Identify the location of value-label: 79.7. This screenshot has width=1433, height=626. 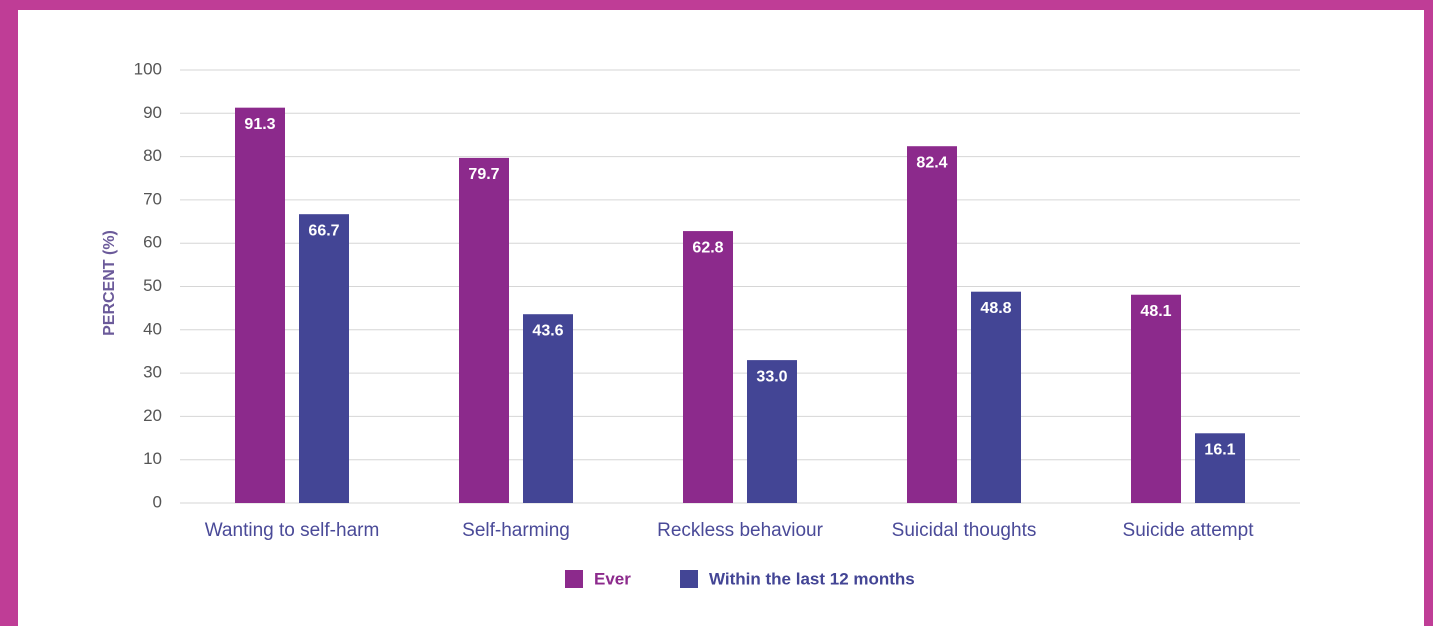
(483, 174).